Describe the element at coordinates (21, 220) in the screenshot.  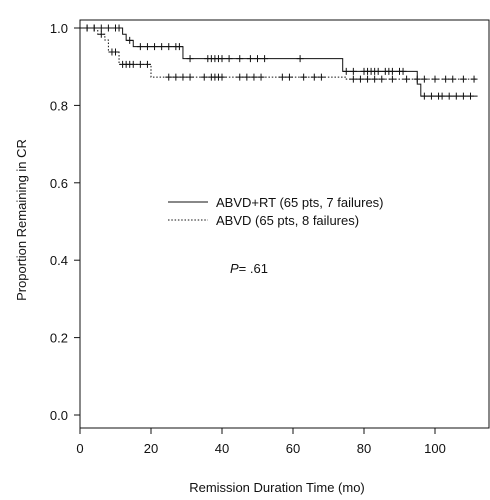
I see `y-axis-label: Proportion Remaining in CR` at that location.